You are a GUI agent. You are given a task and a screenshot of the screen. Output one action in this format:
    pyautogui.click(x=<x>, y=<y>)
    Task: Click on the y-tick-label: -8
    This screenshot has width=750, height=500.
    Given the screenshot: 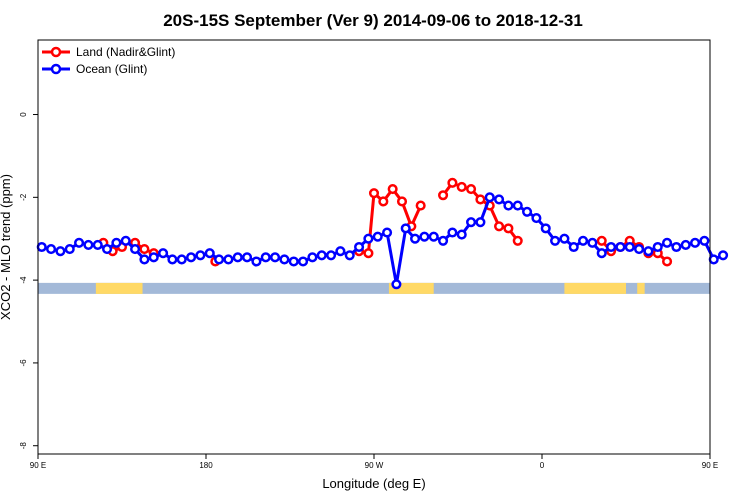 What is the action you would take?
    pyautogui.click(x=23, y=446)
    